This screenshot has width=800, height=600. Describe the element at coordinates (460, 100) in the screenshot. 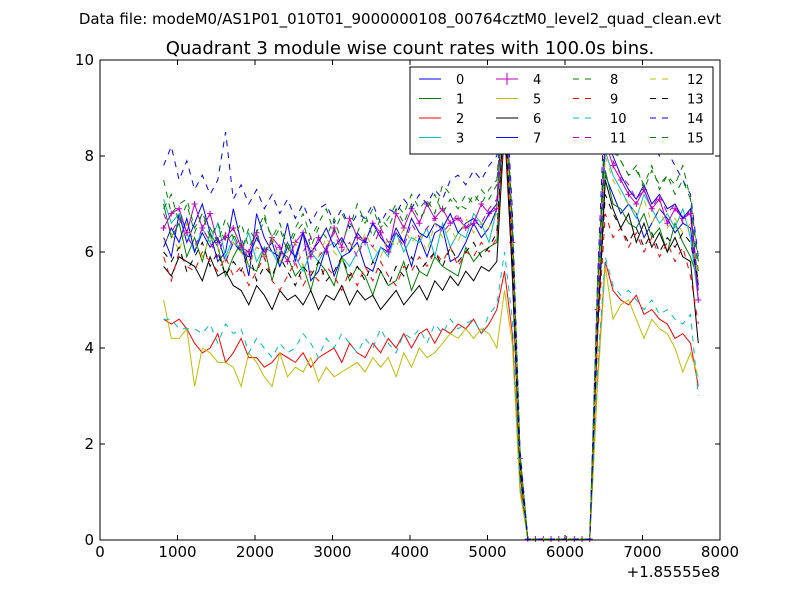

I see `legend-label-1: 1` at that location.